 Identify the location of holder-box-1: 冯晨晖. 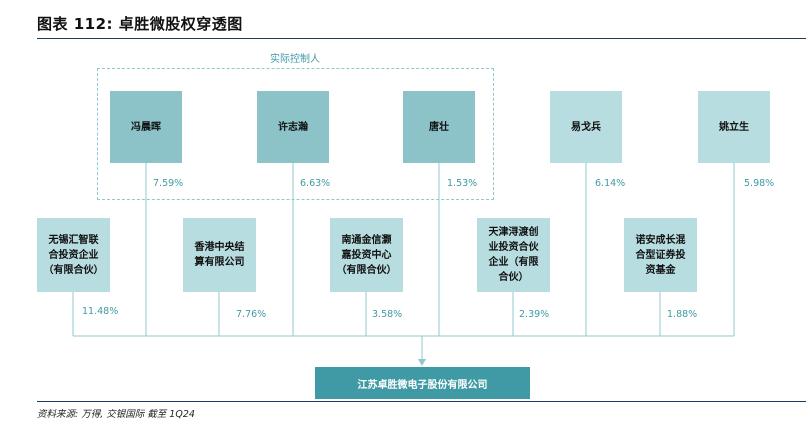
(146, 127).